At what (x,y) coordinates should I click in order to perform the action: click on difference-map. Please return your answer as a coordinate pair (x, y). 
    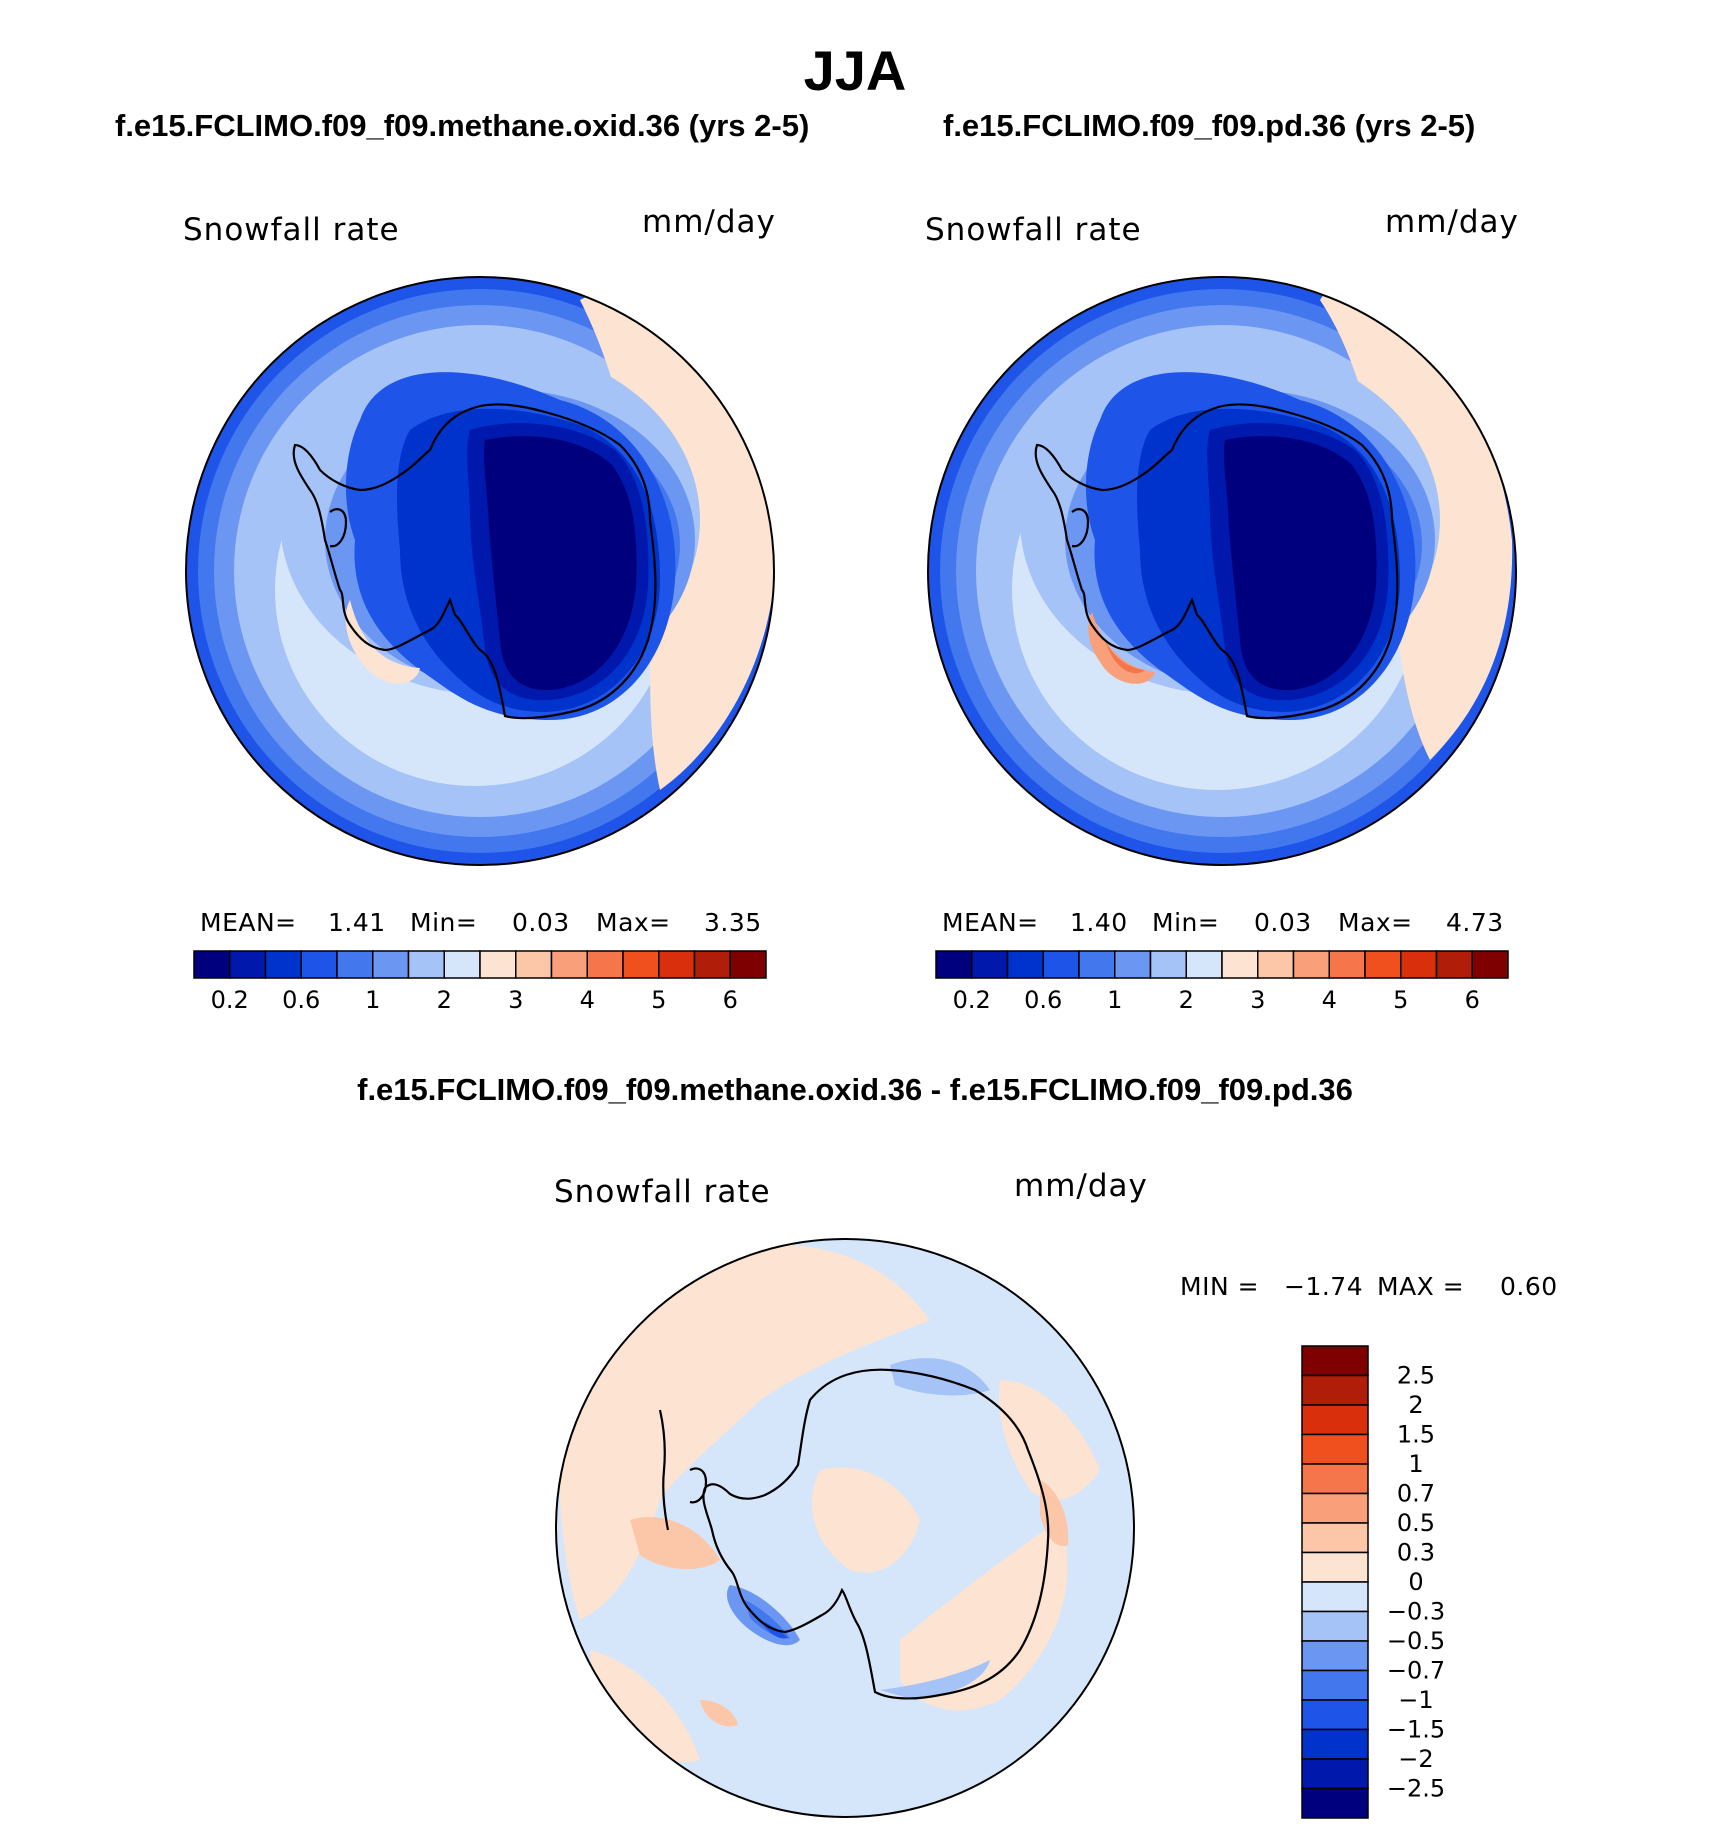
    Looking at the image, I should click on (845, 1528).